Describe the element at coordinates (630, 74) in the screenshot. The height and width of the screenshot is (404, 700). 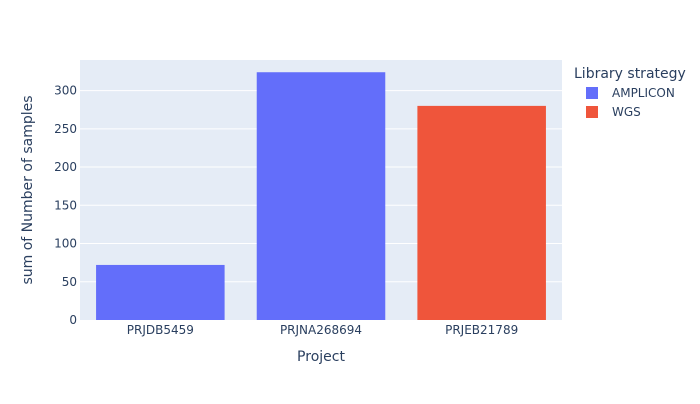
I see `legend-title: Library strategy` at that location.